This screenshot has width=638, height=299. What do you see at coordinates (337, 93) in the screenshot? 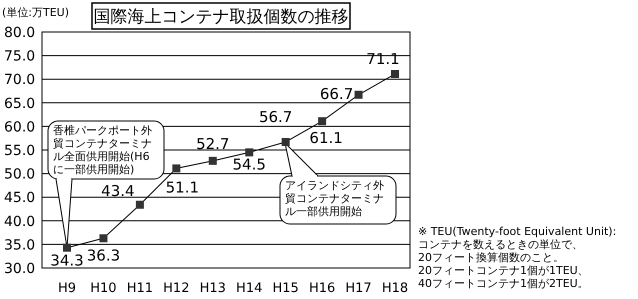
I see `data-label: 66.7` at bounding box center [337, 93].